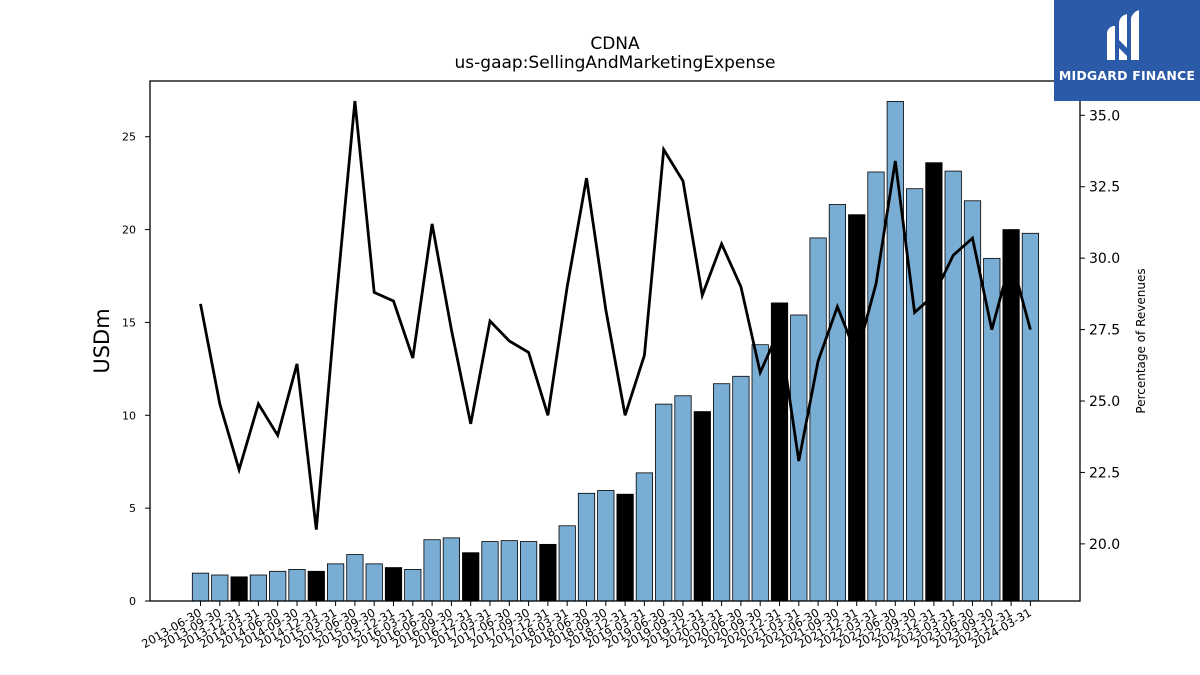 The image size is (1200, 675). Describe the element at coordinates (1104, 545) in the screenshot. I see `y-right-tick-label: 20.0` at that location.